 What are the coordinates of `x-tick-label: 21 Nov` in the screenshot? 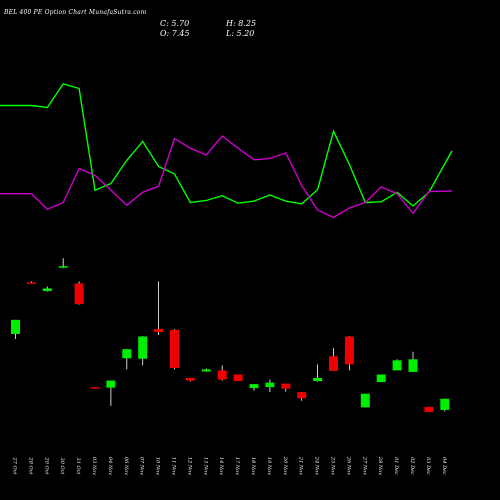 It's located at (301, 465).